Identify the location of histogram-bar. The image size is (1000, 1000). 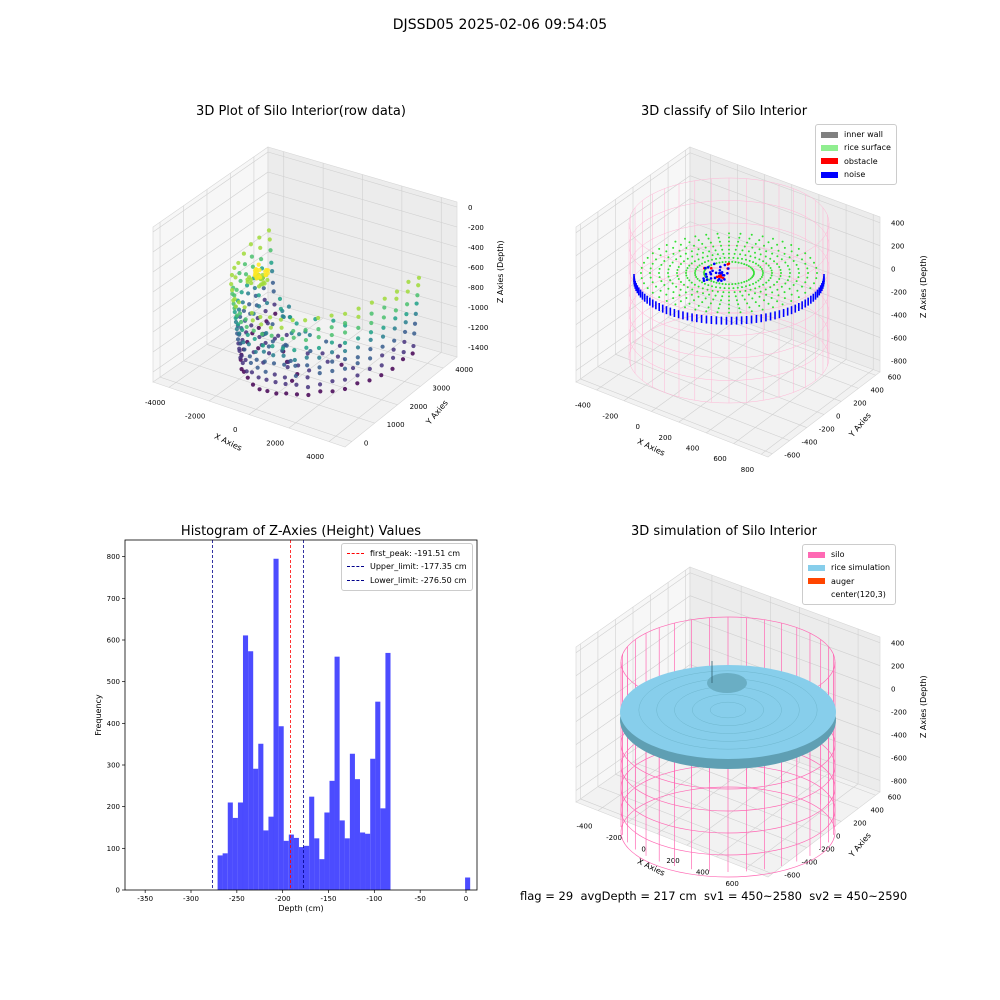
(468, 883).